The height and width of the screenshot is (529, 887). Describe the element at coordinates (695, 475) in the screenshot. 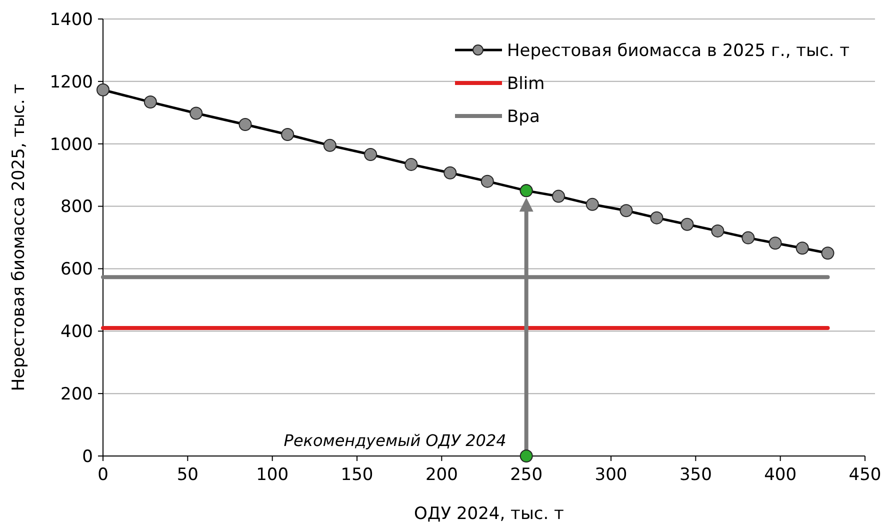

I see `x-tick-label: 350` at that location.